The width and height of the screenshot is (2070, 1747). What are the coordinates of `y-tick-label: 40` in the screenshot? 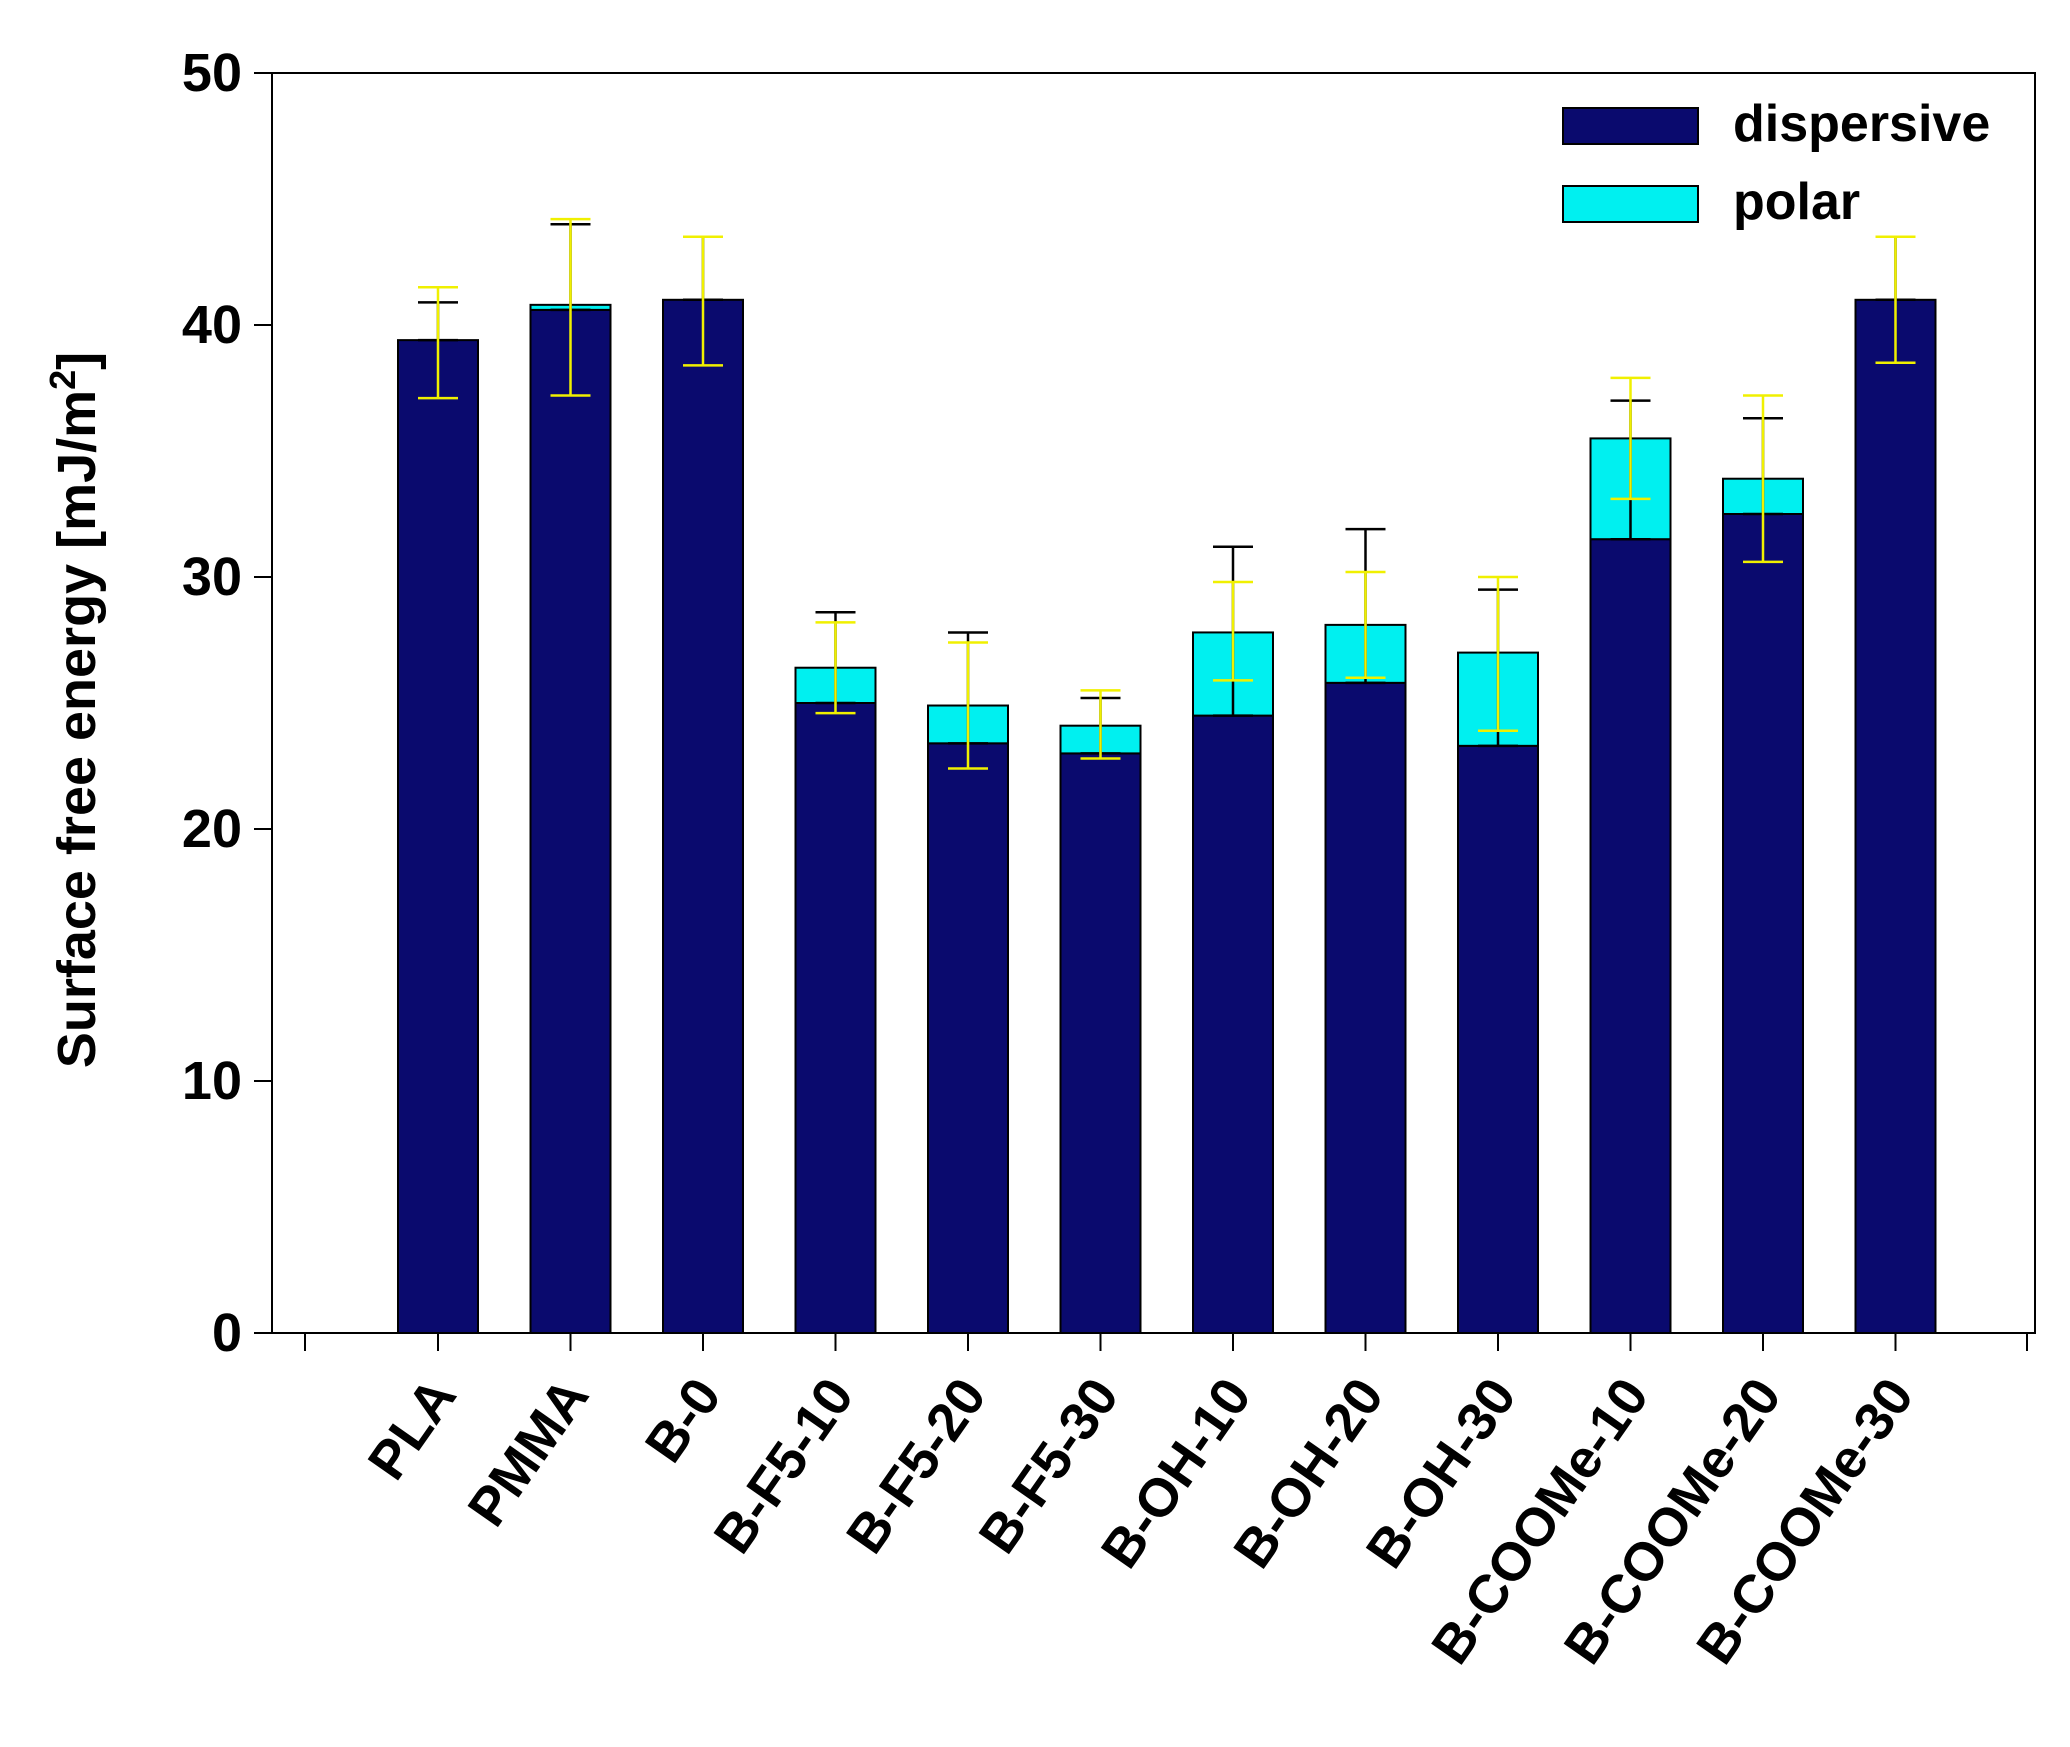 It's located at (212, 325).